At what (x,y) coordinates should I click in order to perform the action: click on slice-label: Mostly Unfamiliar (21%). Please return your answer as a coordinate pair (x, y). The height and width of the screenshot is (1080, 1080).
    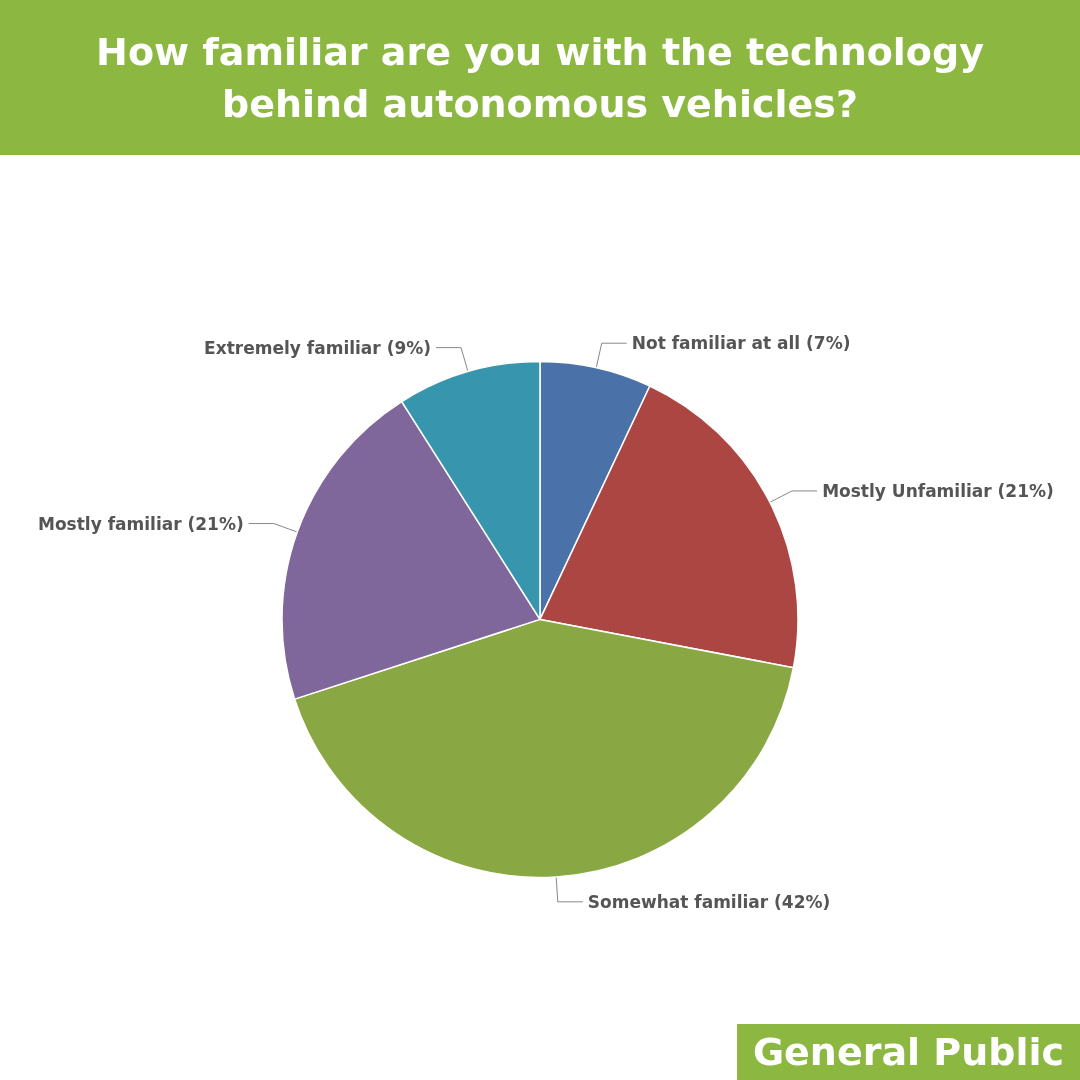
    Looking at the image, I should click on (938, 490).